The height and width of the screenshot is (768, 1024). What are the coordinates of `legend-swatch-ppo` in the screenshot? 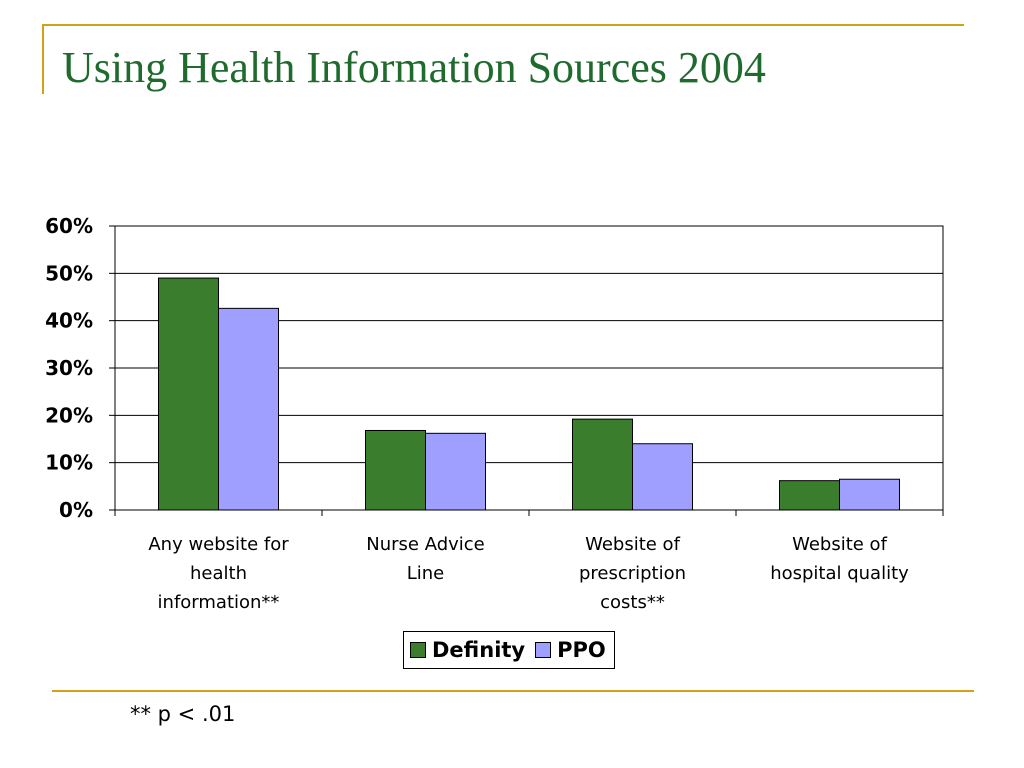 It's located at (543, 650).